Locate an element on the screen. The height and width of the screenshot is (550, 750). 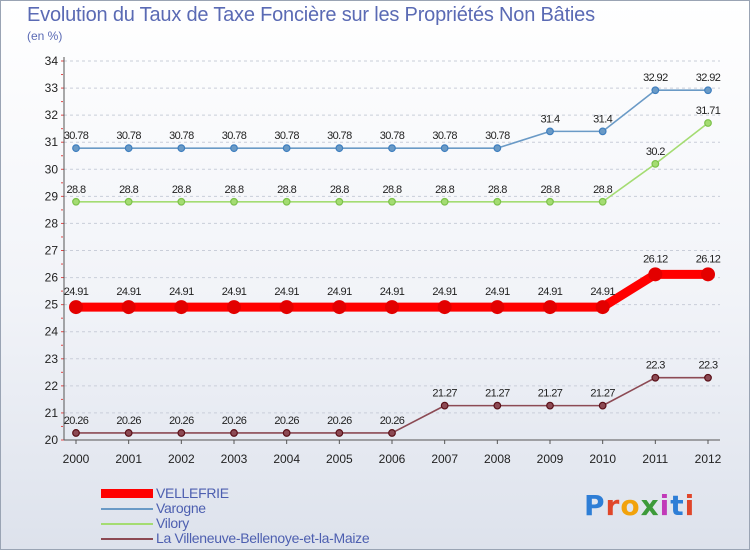
y-tick-label-27: 27 is located at coordinates (52, 251).